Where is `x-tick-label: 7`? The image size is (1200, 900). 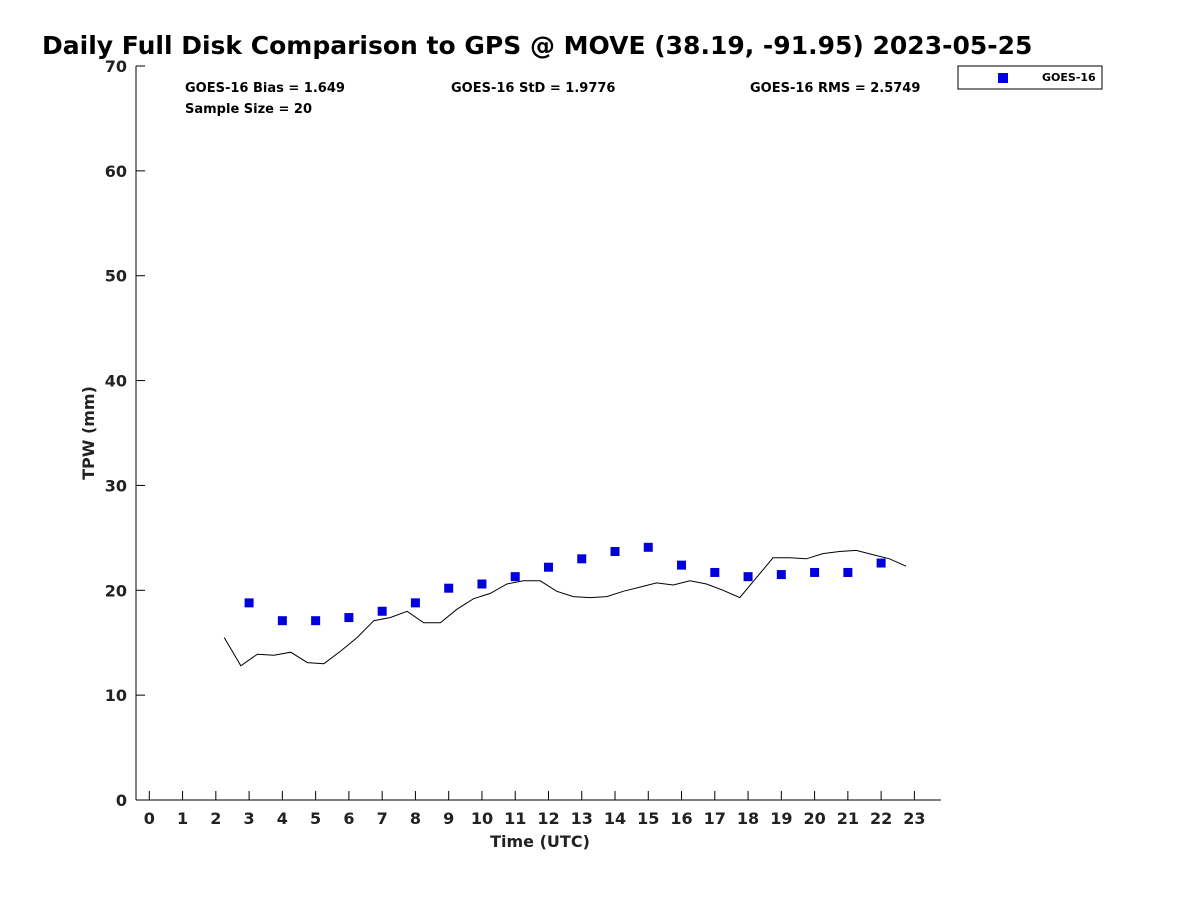
x-tick-label: 7 is located at coordinates (382, 818).